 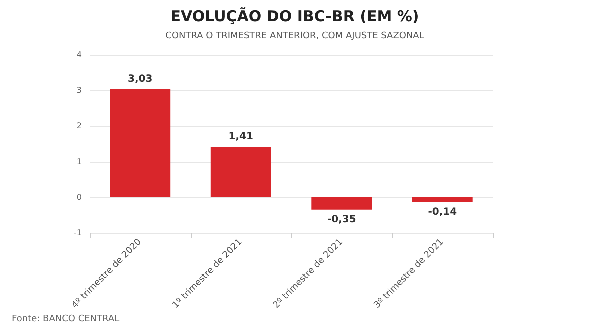 What do you see at coordinates (140, 80) in the screenshot?
I see `data-label: 3,03` at bounding box center [140, 80].